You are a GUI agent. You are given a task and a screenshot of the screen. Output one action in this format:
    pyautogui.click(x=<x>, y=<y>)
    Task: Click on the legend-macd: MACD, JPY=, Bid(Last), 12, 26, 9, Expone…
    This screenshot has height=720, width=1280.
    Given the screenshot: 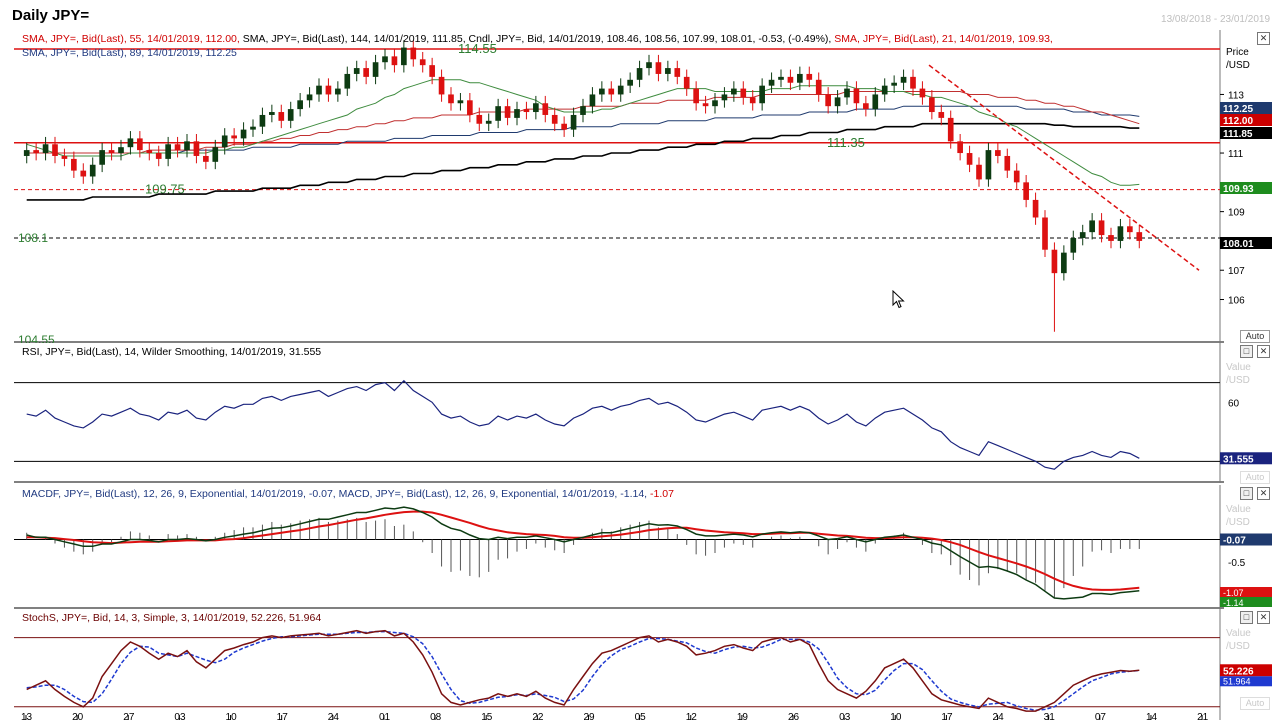 What is the action you would take?
    pyautogui.click(x=491, y=494)
    